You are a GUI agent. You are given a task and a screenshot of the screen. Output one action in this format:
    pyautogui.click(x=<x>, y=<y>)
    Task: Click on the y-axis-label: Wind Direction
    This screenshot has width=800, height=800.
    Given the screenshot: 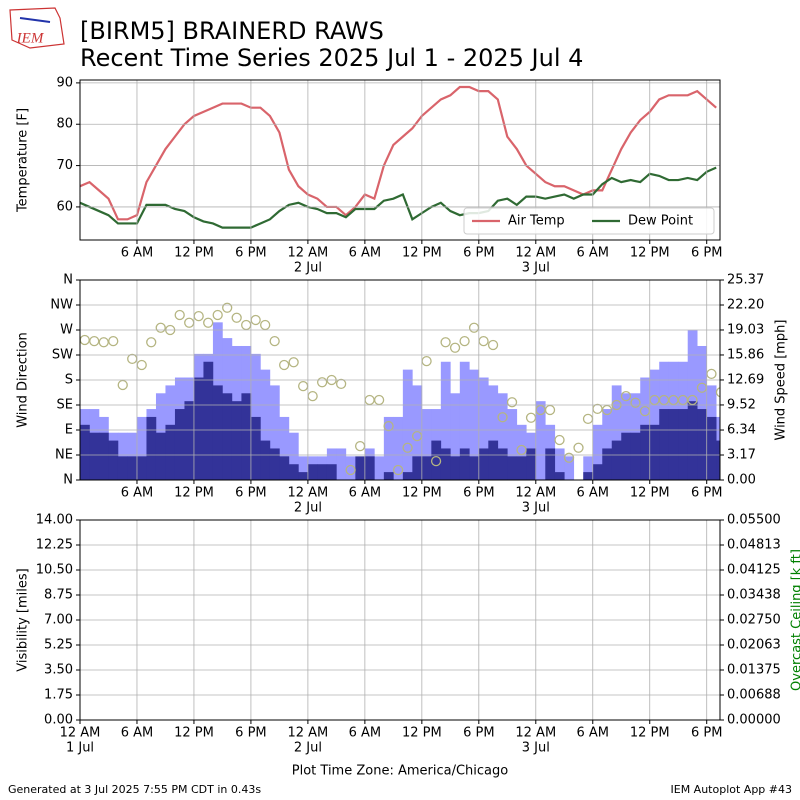 What is the action you would take?
    pyautogui.click(x=23, y=380)
    